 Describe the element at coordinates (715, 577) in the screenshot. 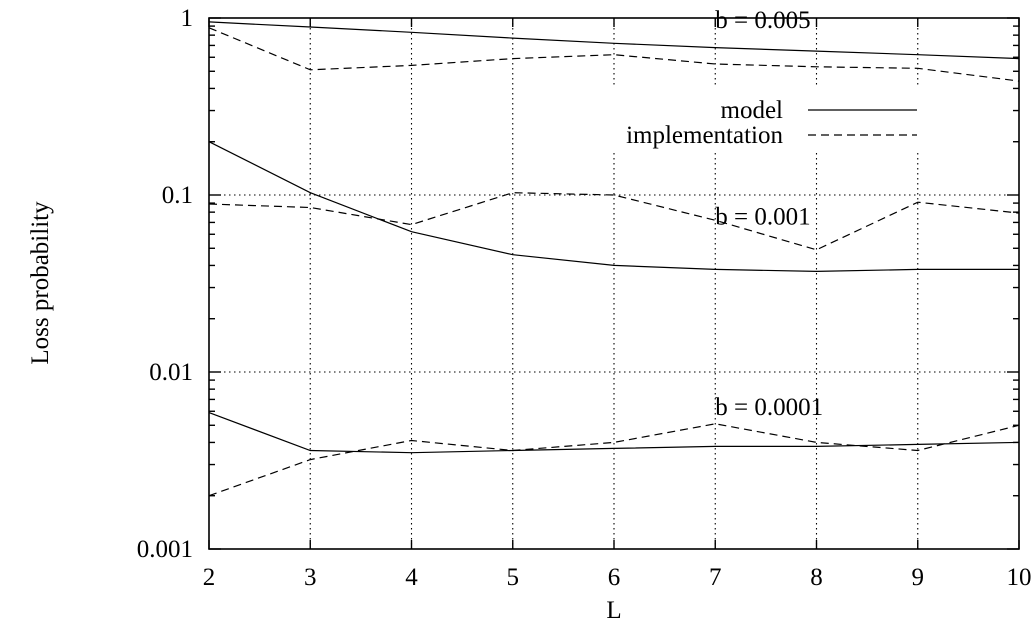

I see `x-tick-label: 7` at that location.